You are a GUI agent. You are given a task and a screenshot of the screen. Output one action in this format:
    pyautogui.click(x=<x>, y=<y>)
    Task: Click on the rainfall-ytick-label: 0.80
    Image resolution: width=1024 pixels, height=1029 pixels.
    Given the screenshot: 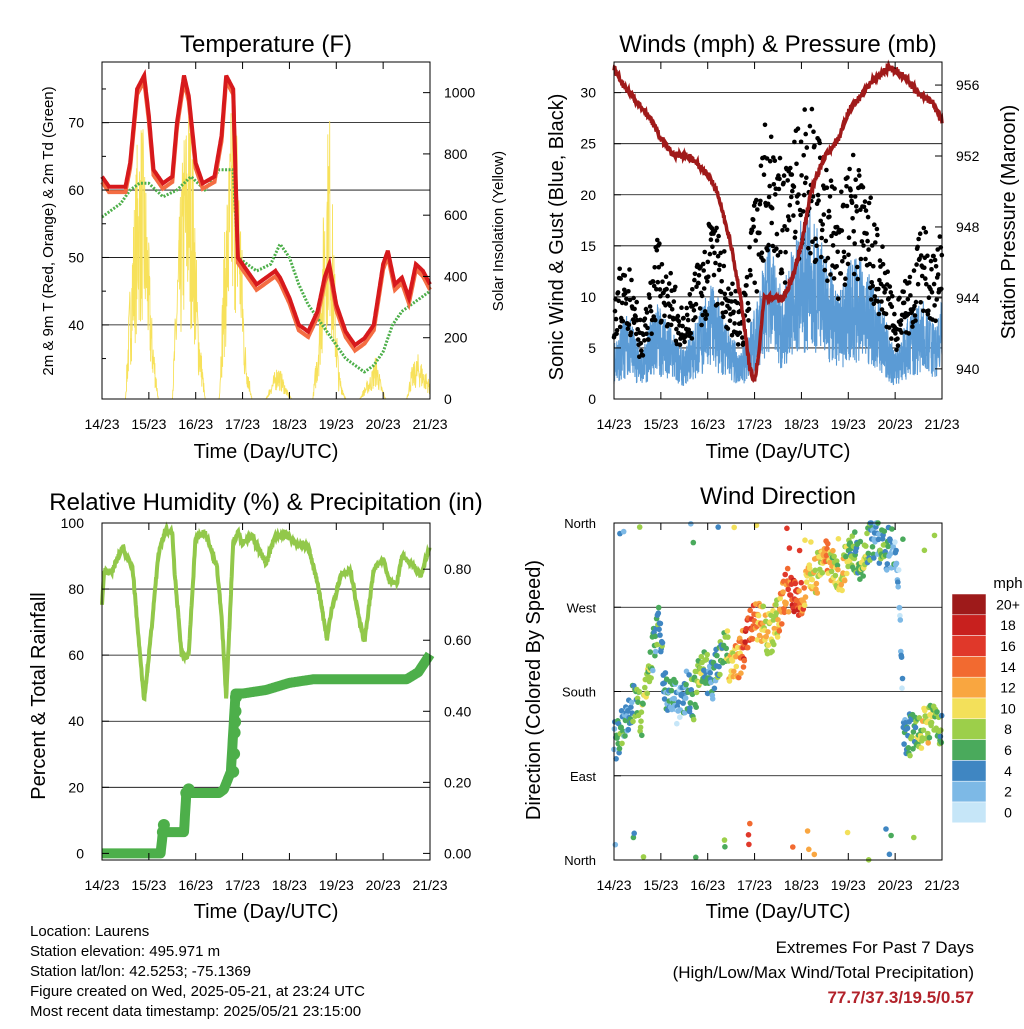 What is the action you would take?
    pyautogui.click(x=457, y=569)
    